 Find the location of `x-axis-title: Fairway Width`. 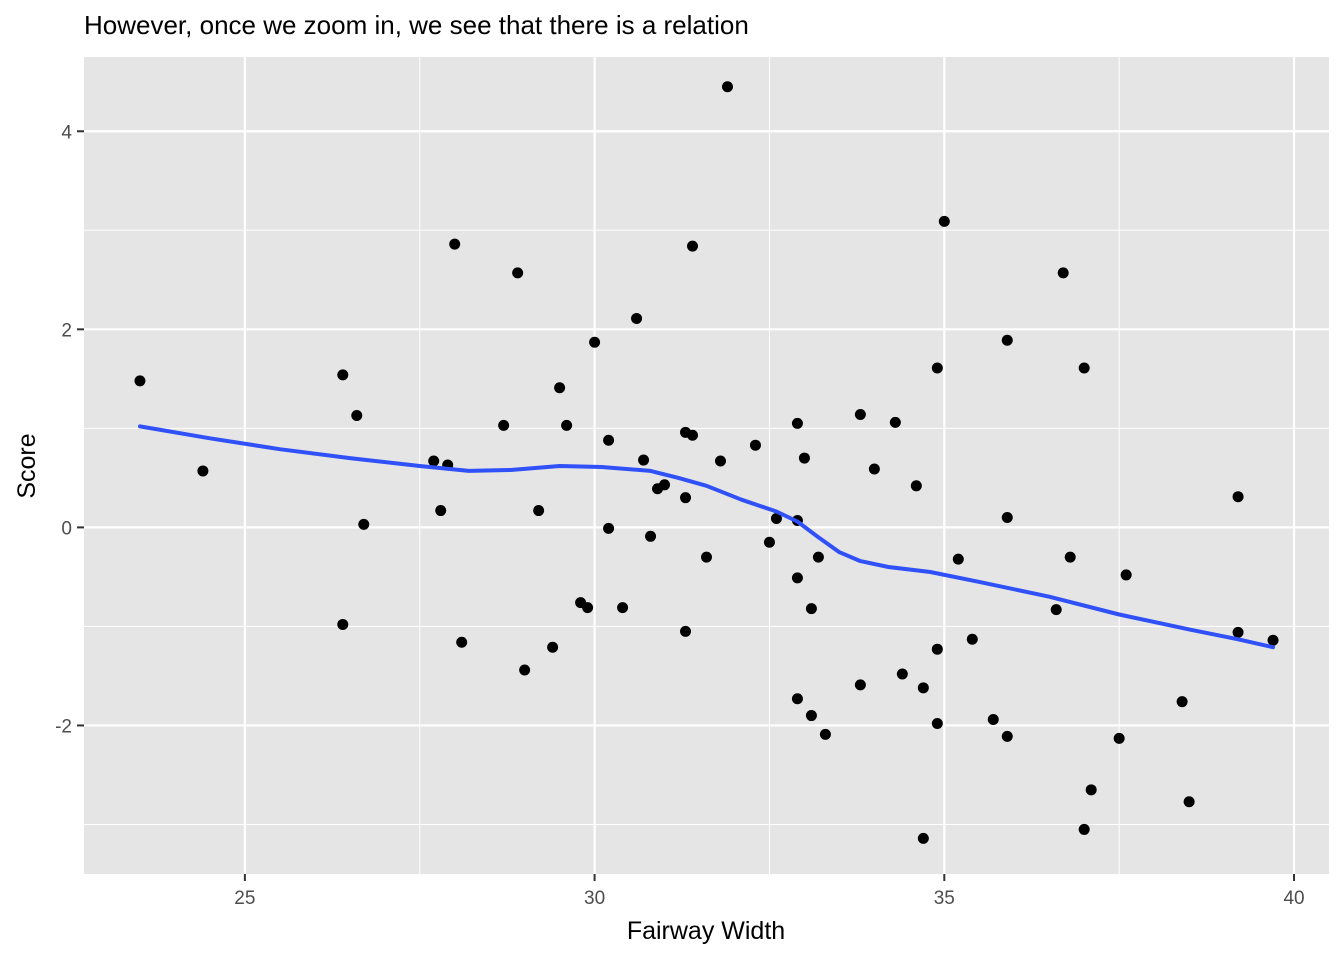

x-axis-title: Fairway Width is located at coordinates (706, 931).